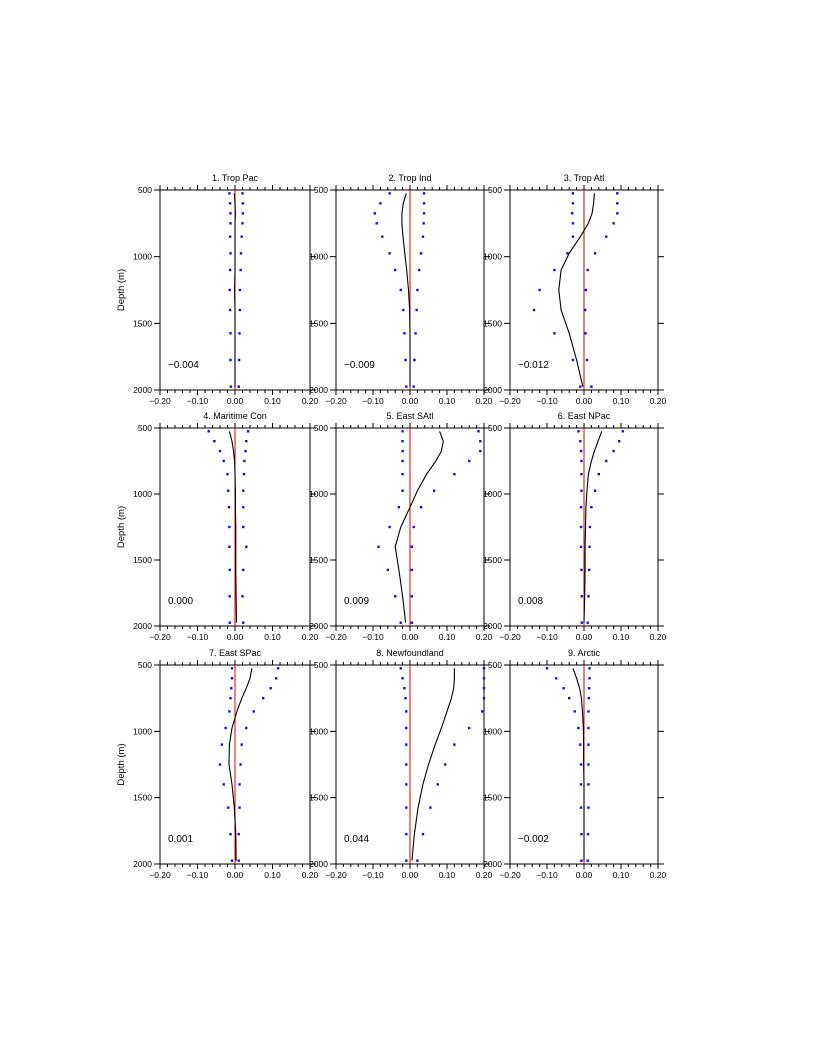  What do you see at coordinates (142, 731) in the screenshot?
I see `y-tick-label: 1000` at bounding box center [142, 731].